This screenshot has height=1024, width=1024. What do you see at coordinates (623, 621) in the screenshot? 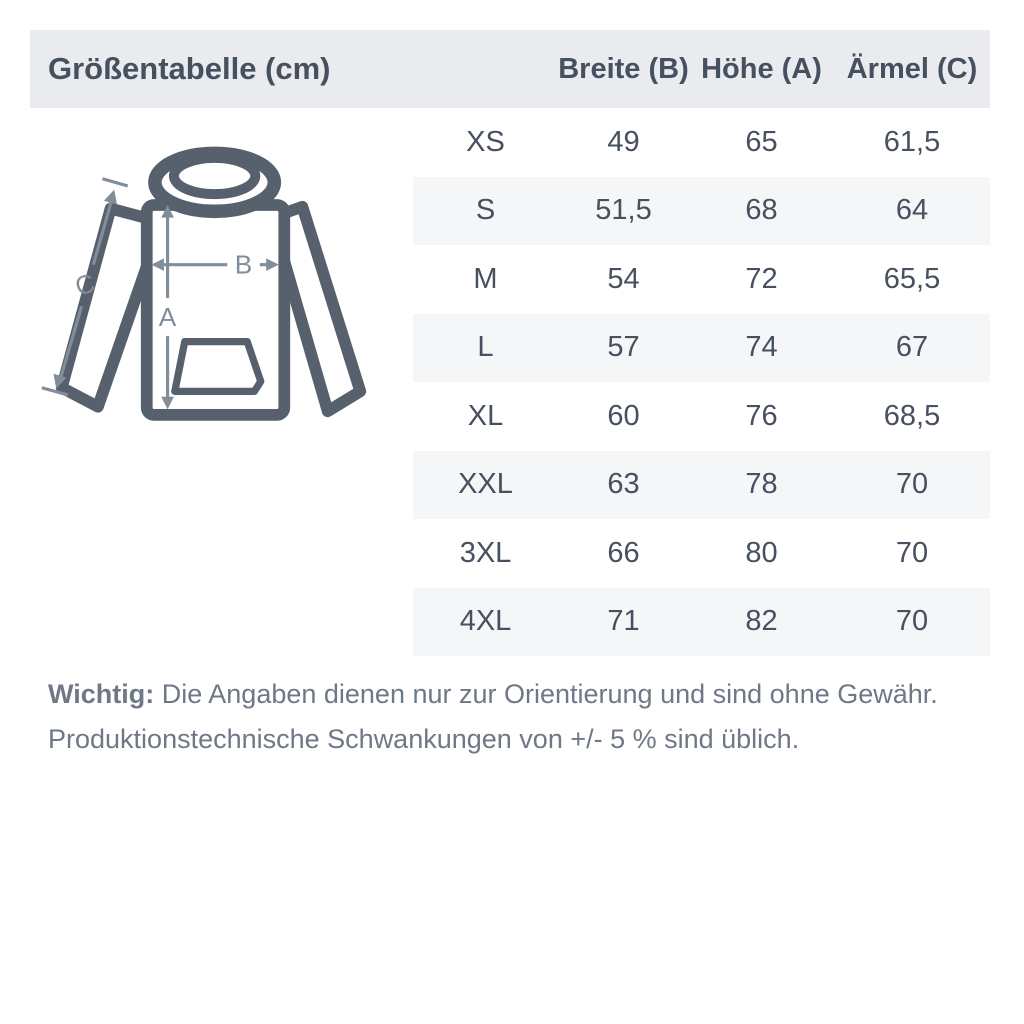
I see `breite-cell: 71` at bounding box center [623, 621].